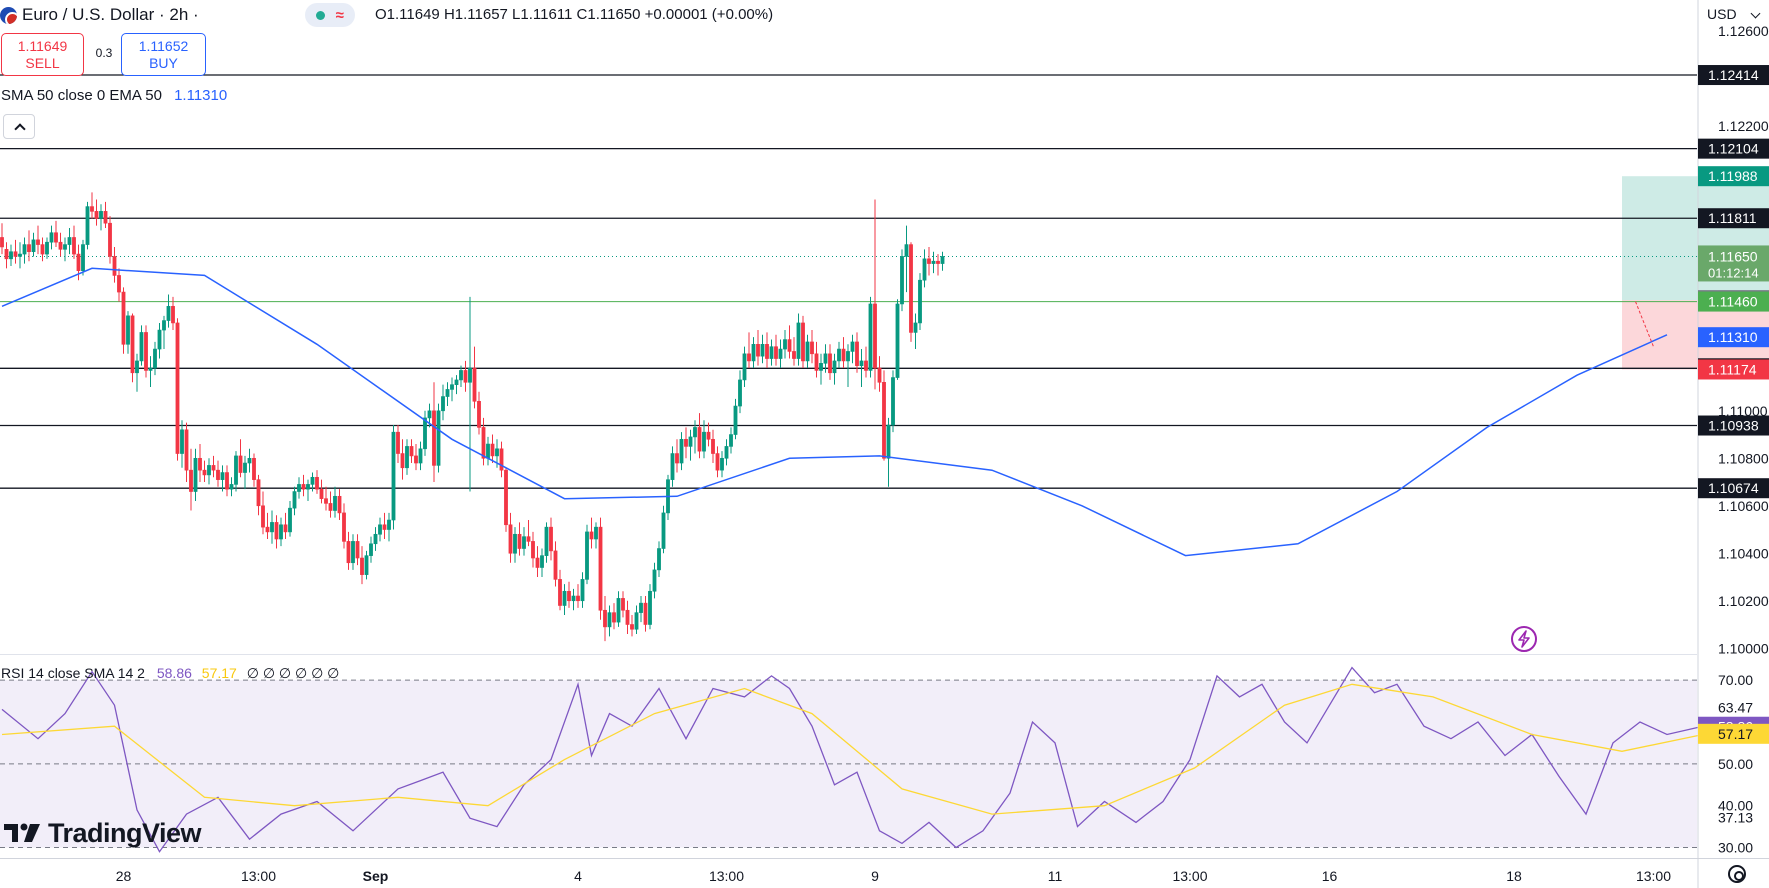 This screenshot has height=888, width=1769. What do you see at coordinates (114, 95) in the screenshot?
I see `ma-legend: SMA 50 close 0 EMA 50 1.11310` at bounding box center [114, 95].